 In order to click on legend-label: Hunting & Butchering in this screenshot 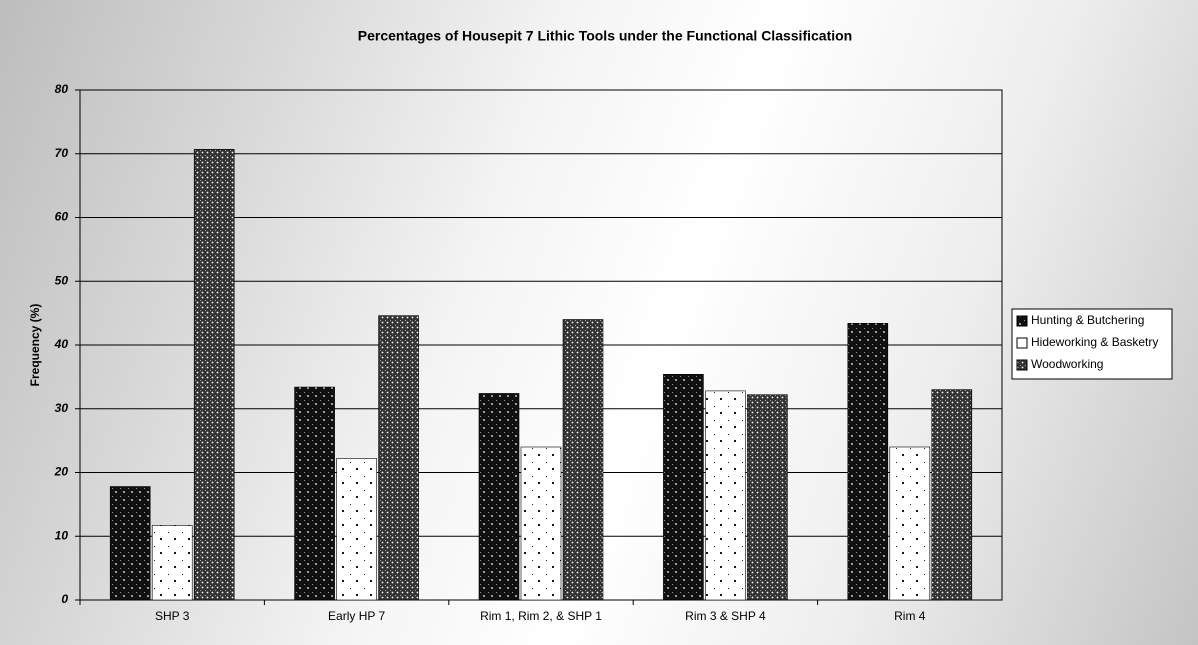, I will do `click(1087, 320)`.